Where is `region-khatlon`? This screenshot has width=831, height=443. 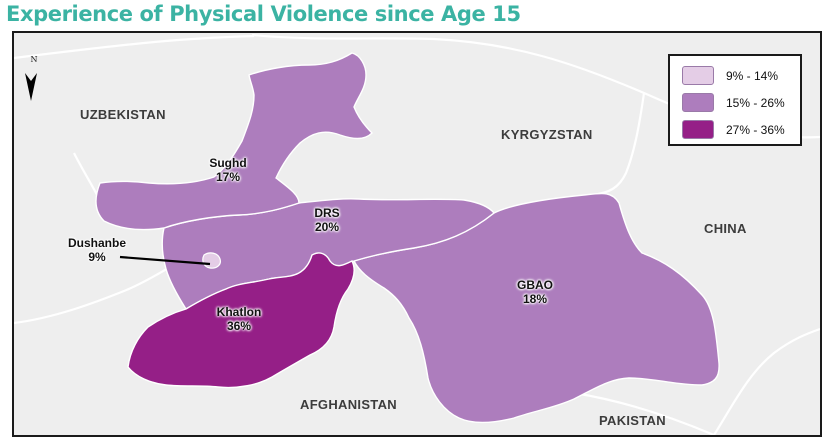 region-khatlon is located at coordinates (241, 320).